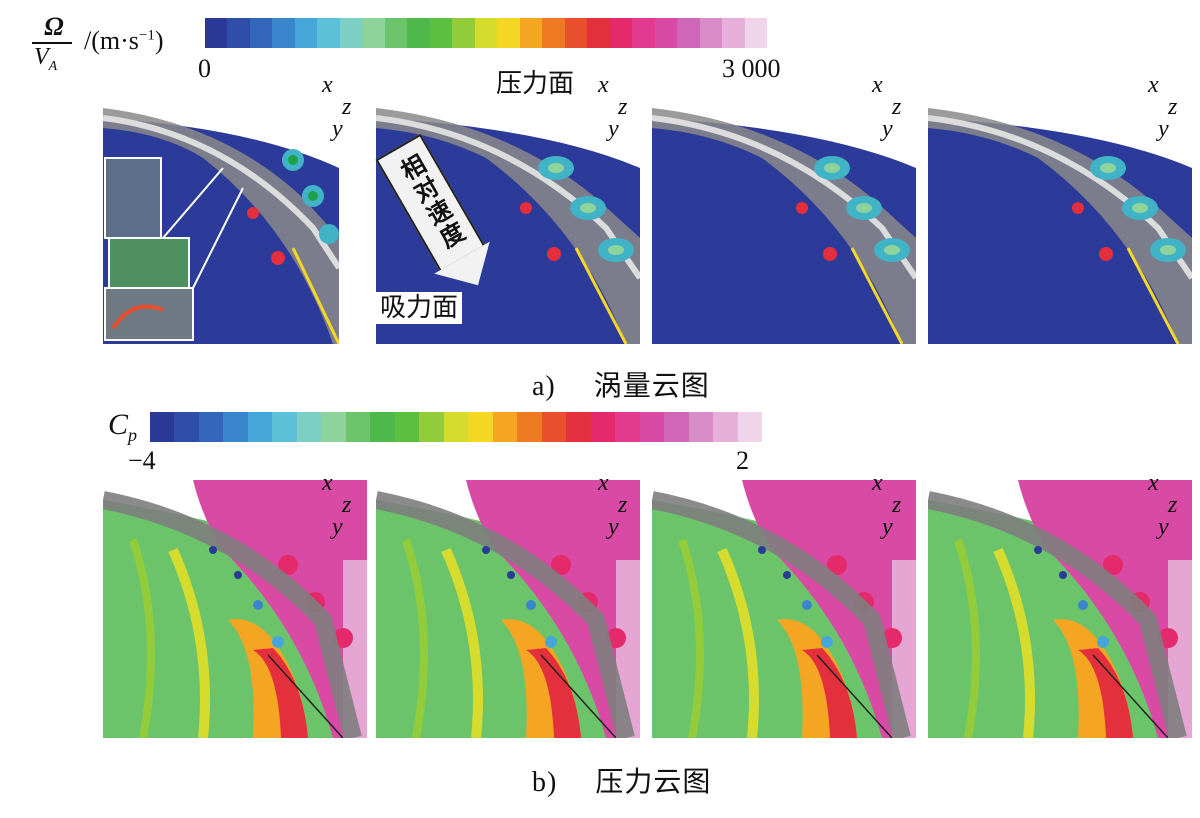 This screenshot has height=818, width=1200. What do you see at coordinates (204, 68) in the screenshot?
I see `vorticity-min-label: 0` at bounding box center [204, 68].